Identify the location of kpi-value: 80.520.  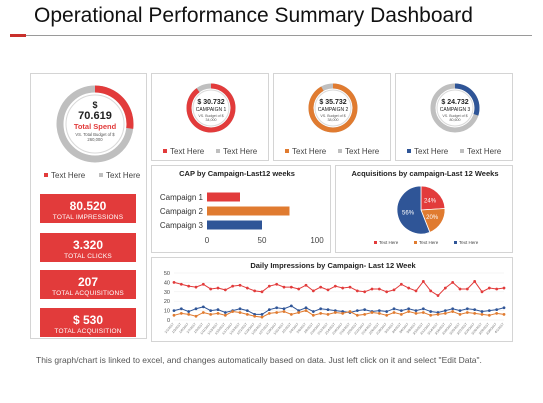
(88, 206).